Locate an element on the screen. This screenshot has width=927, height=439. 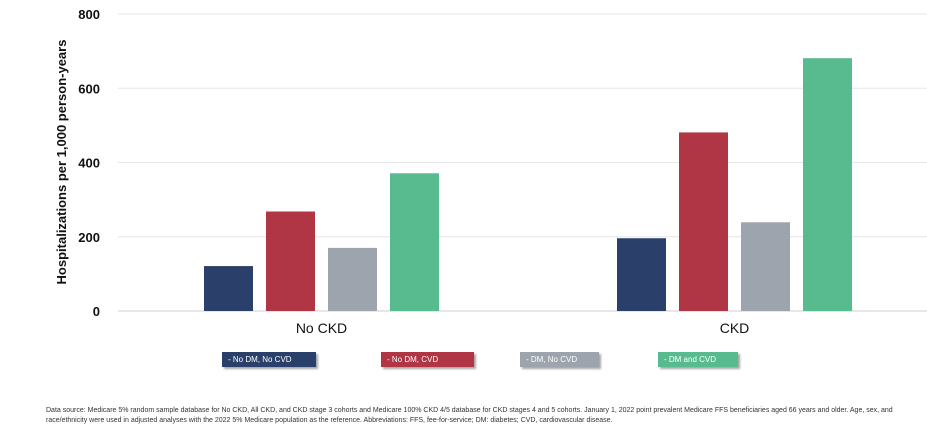
legend-item: - No DM, No CVD is located at coordinates (269, 359).